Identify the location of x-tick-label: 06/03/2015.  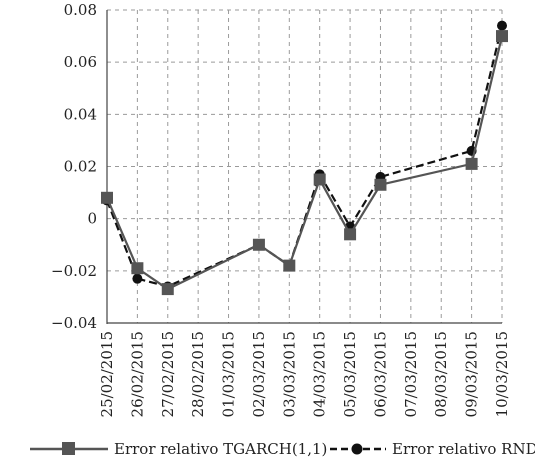
(380, 374).